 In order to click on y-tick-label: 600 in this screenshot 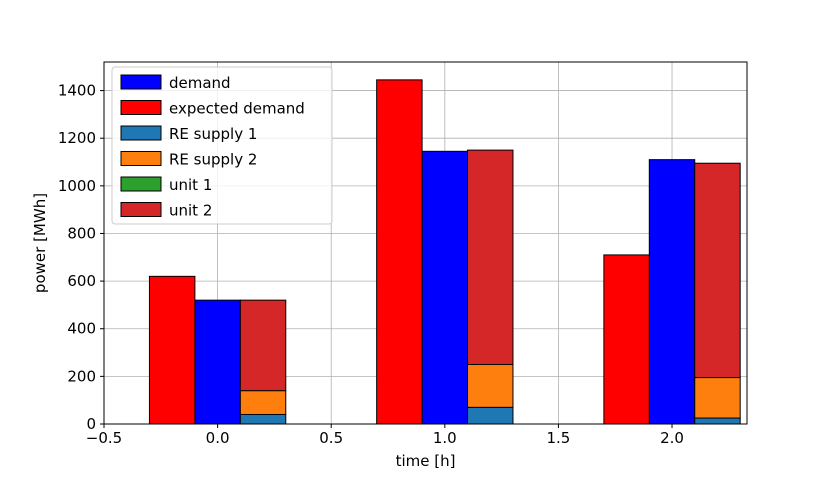, I will do `click(81, 281)`.